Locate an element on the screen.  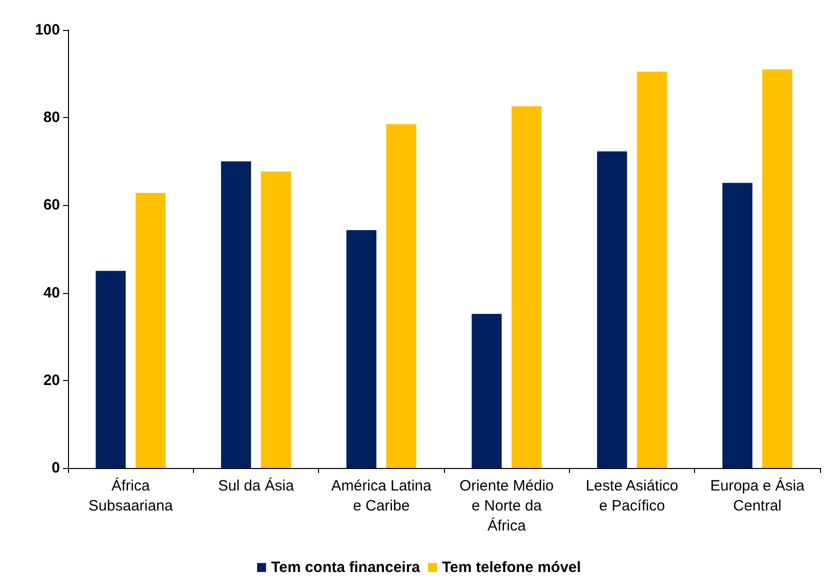
y-tick-label: 20 is located at coordinates (51, 380).